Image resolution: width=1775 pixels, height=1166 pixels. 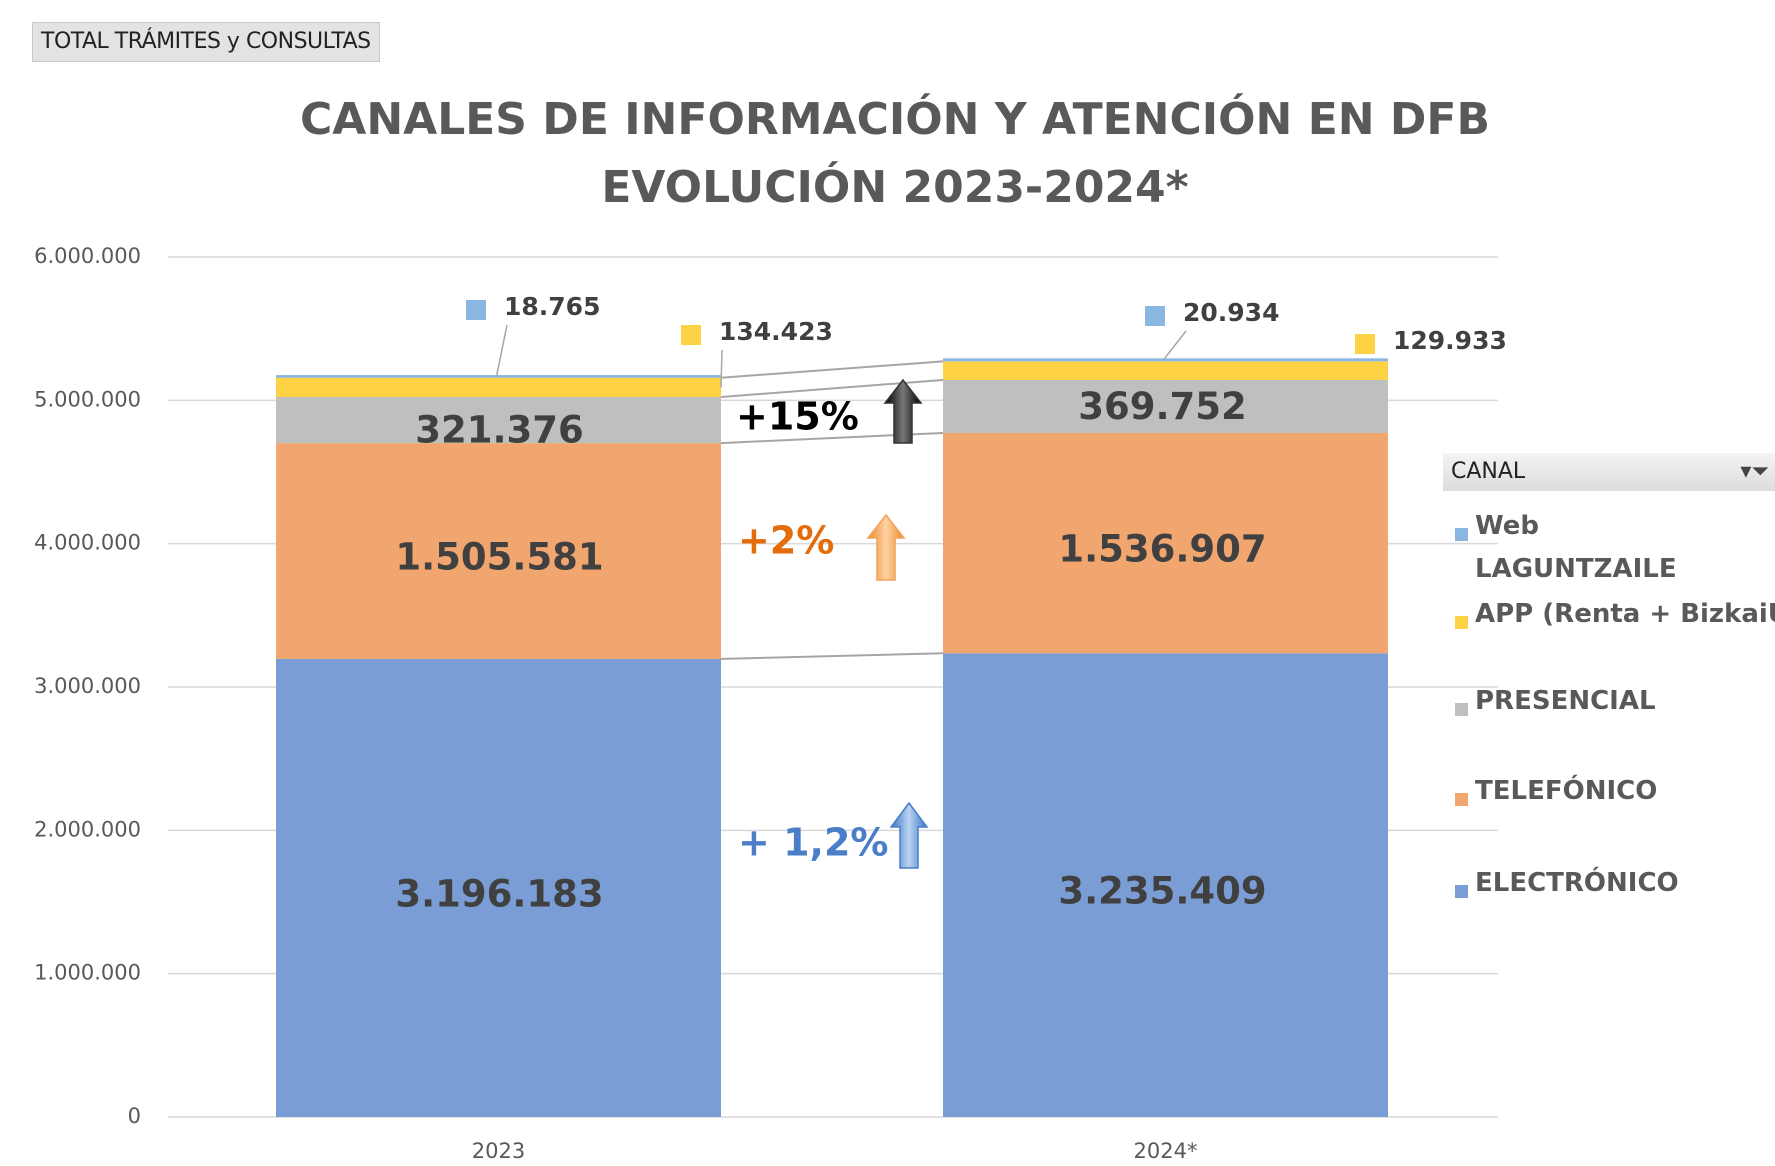 I want to click on data-label: 3.196.183, so click(x=499, y=893).